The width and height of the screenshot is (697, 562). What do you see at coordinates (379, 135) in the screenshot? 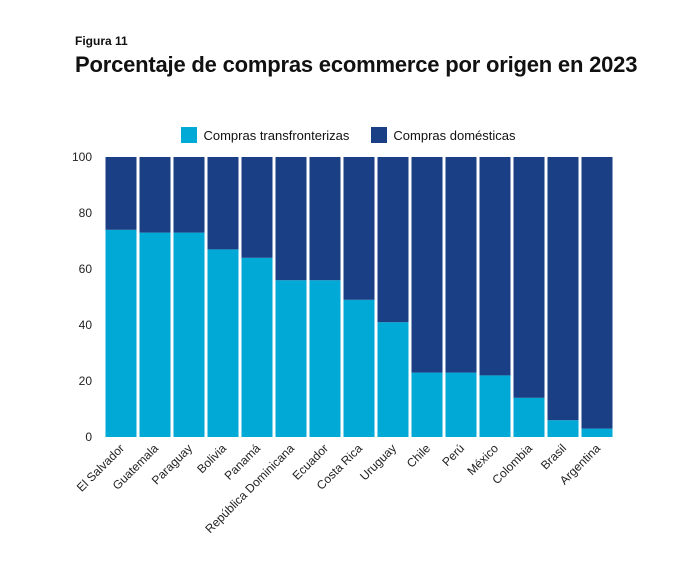
I see `legend-swatch-domesticas` at bounding box center [379, 135].